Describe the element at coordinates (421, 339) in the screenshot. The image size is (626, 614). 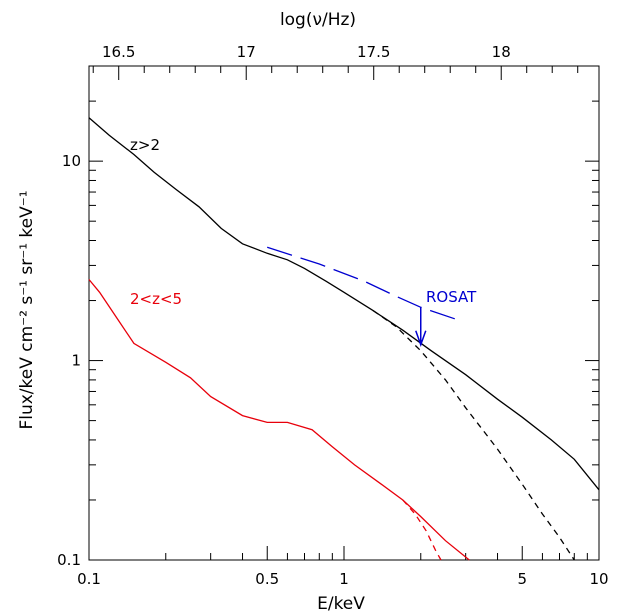
I see `arrow-head` at that location.